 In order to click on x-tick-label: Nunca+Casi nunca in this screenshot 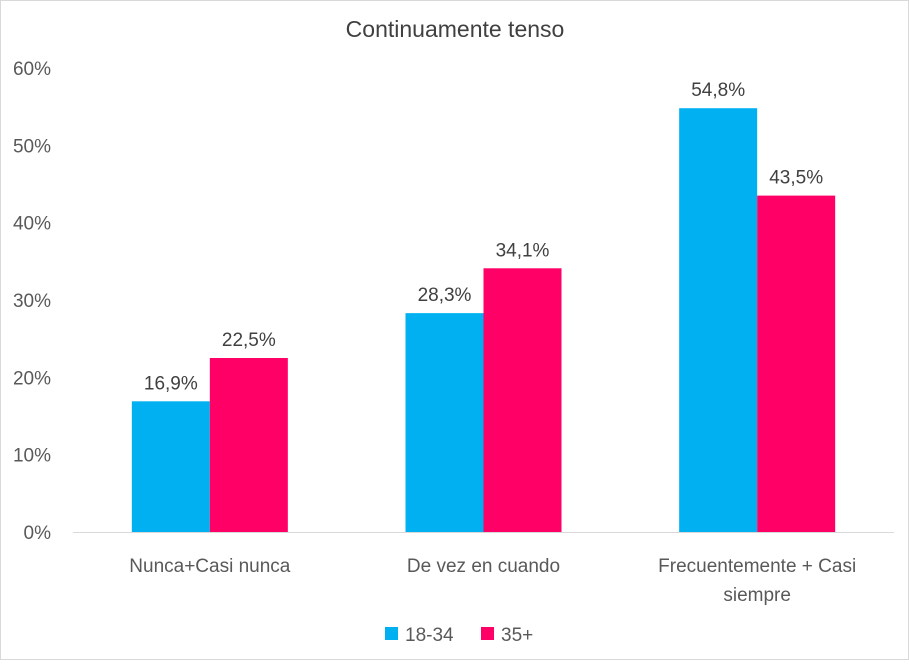, I will do `click(210, 566)`.